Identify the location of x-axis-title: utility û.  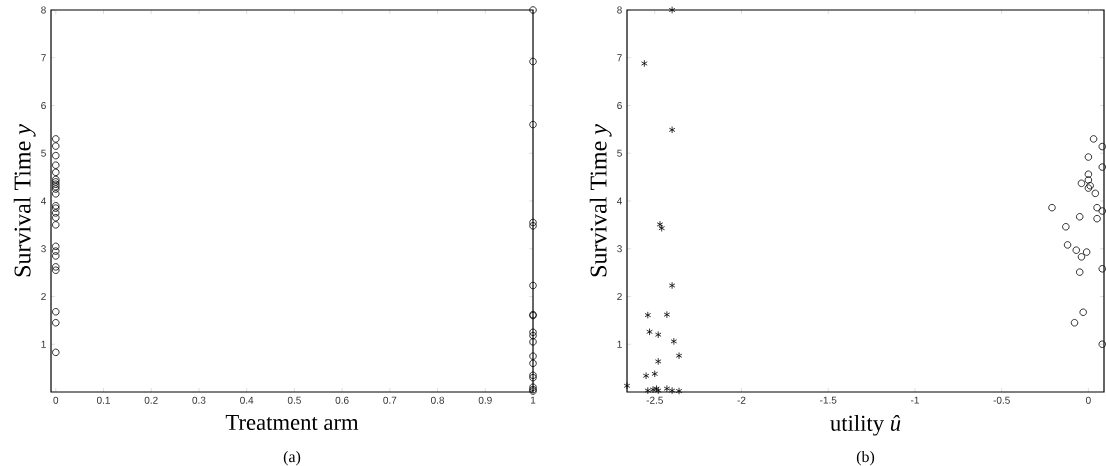
(865, 425).